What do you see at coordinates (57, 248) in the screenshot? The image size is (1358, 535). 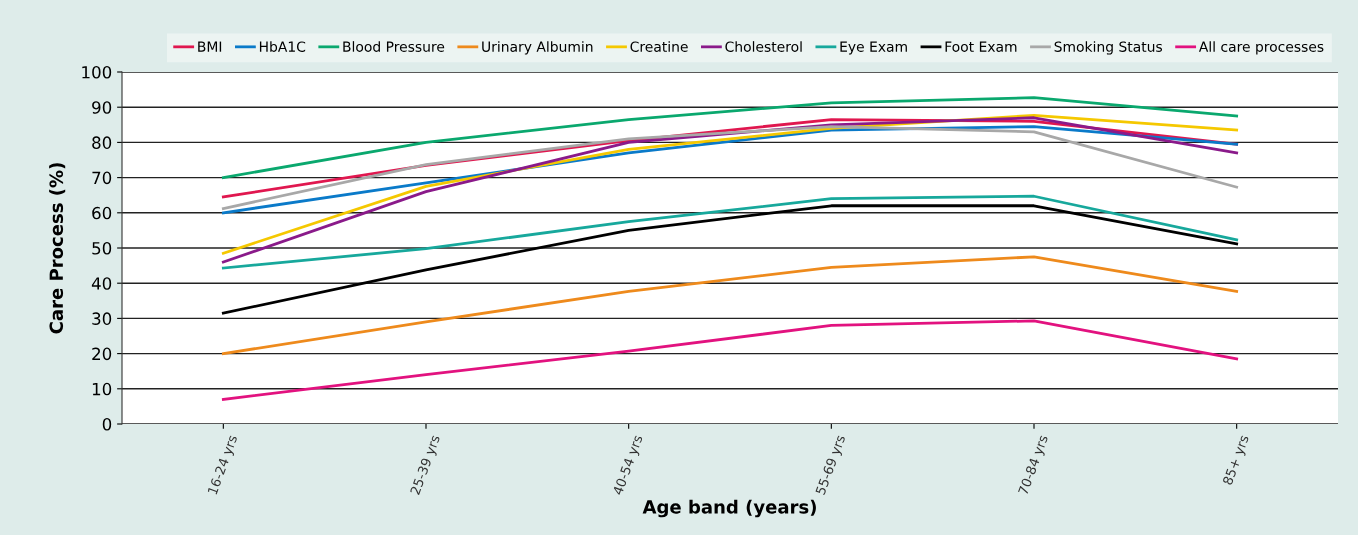 I see `y-axis-title: Care Process (%)` at bounding box center [57, 248].